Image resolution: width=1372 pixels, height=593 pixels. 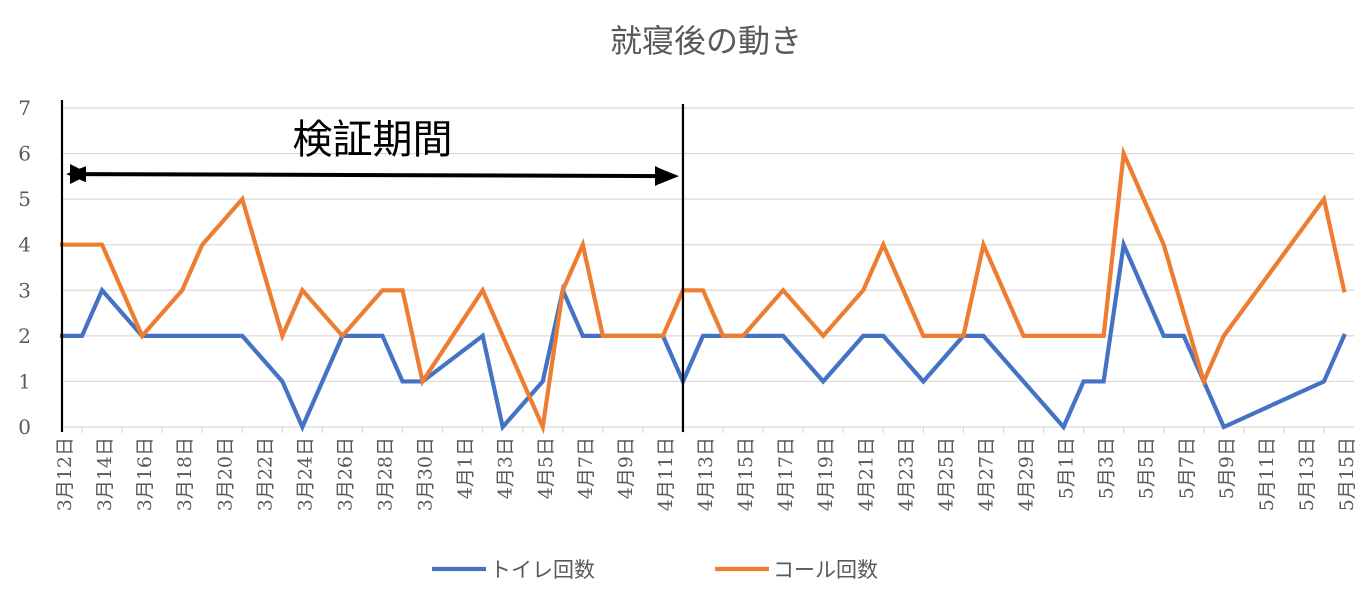 What do you see at coordinates (655, 570) in the screenshot?
I see `legend: トイレ回数 コール回数` at bounding box center [655, 570].